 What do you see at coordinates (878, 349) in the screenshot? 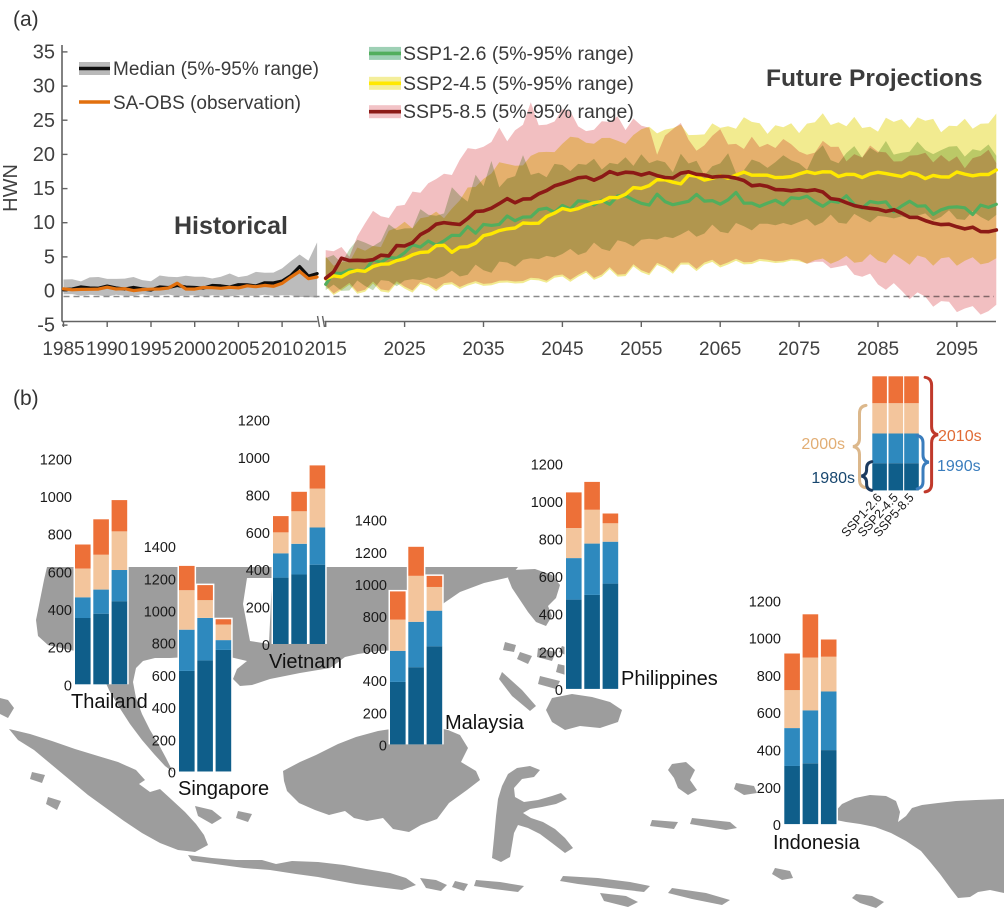
I see `svg-text: 2085` at bounding box center [878, 349].